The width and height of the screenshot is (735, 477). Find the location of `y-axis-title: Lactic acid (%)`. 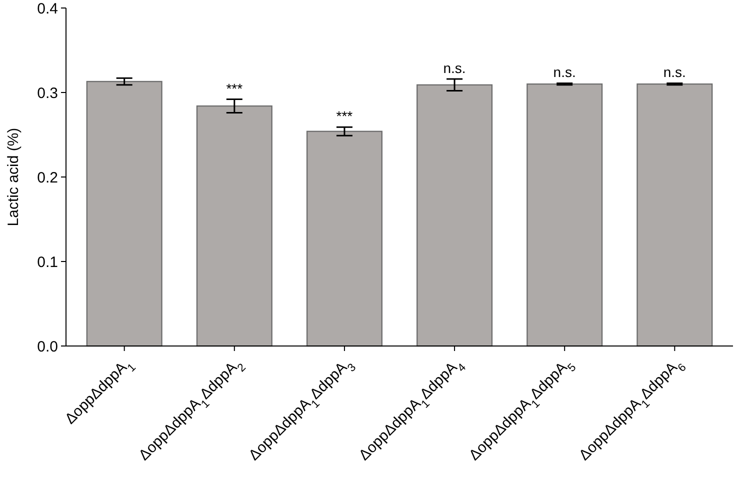

y-axis-title: Lactic acid (%) is located at coordinates (13, 177).